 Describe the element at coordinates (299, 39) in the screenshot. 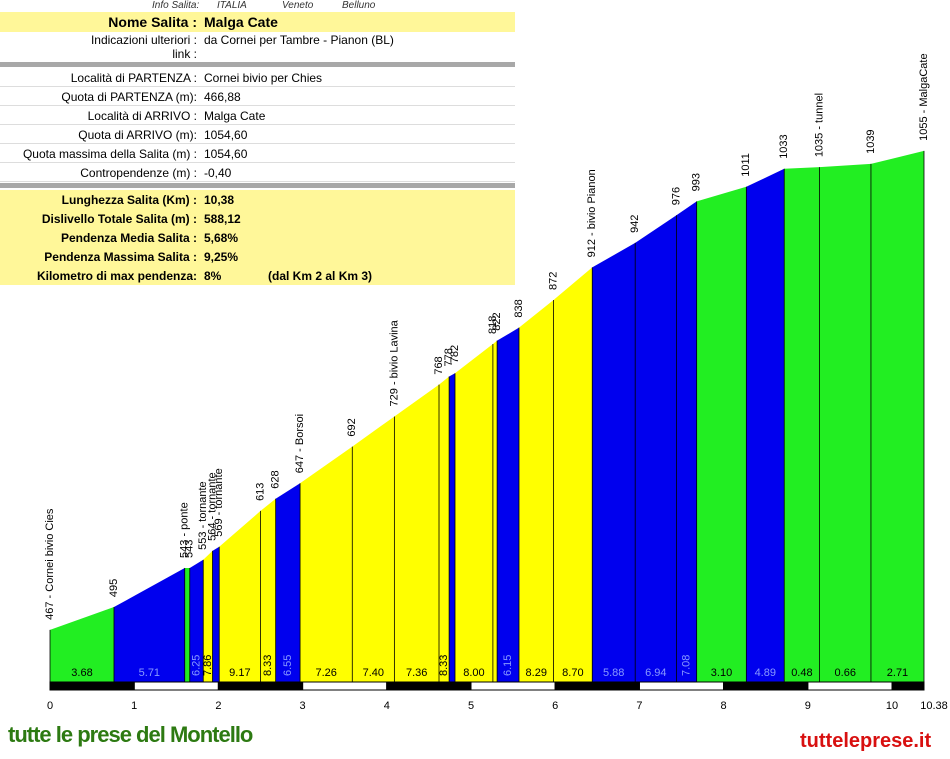

I see `info-value: da Cornei per Tambre - Pianon (BL)` at that location.